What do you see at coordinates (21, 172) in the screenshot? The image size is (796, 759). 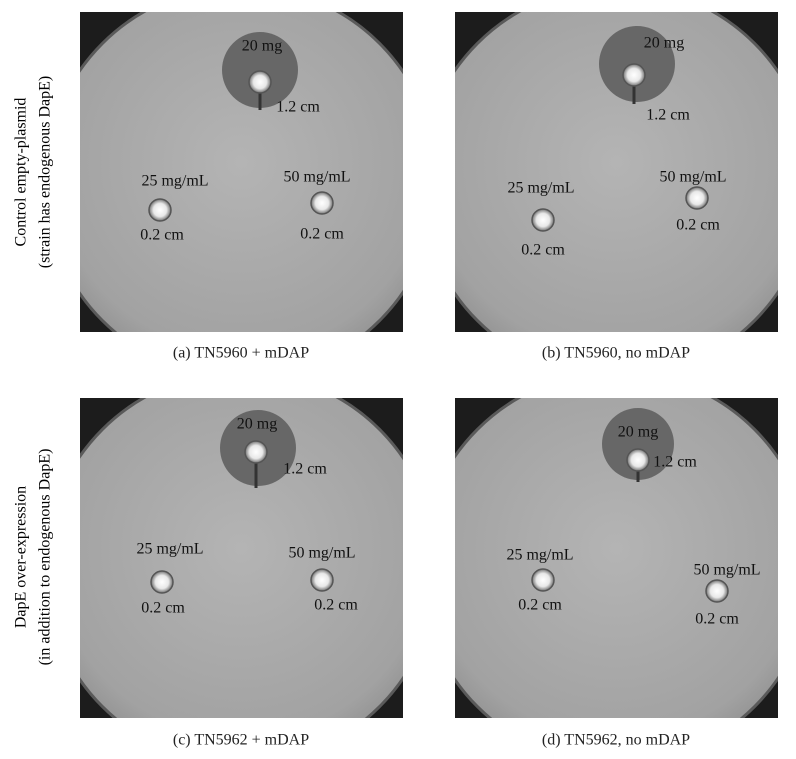 I see `row-label: Control empty-plasmid` at bounding box center [21, 172].